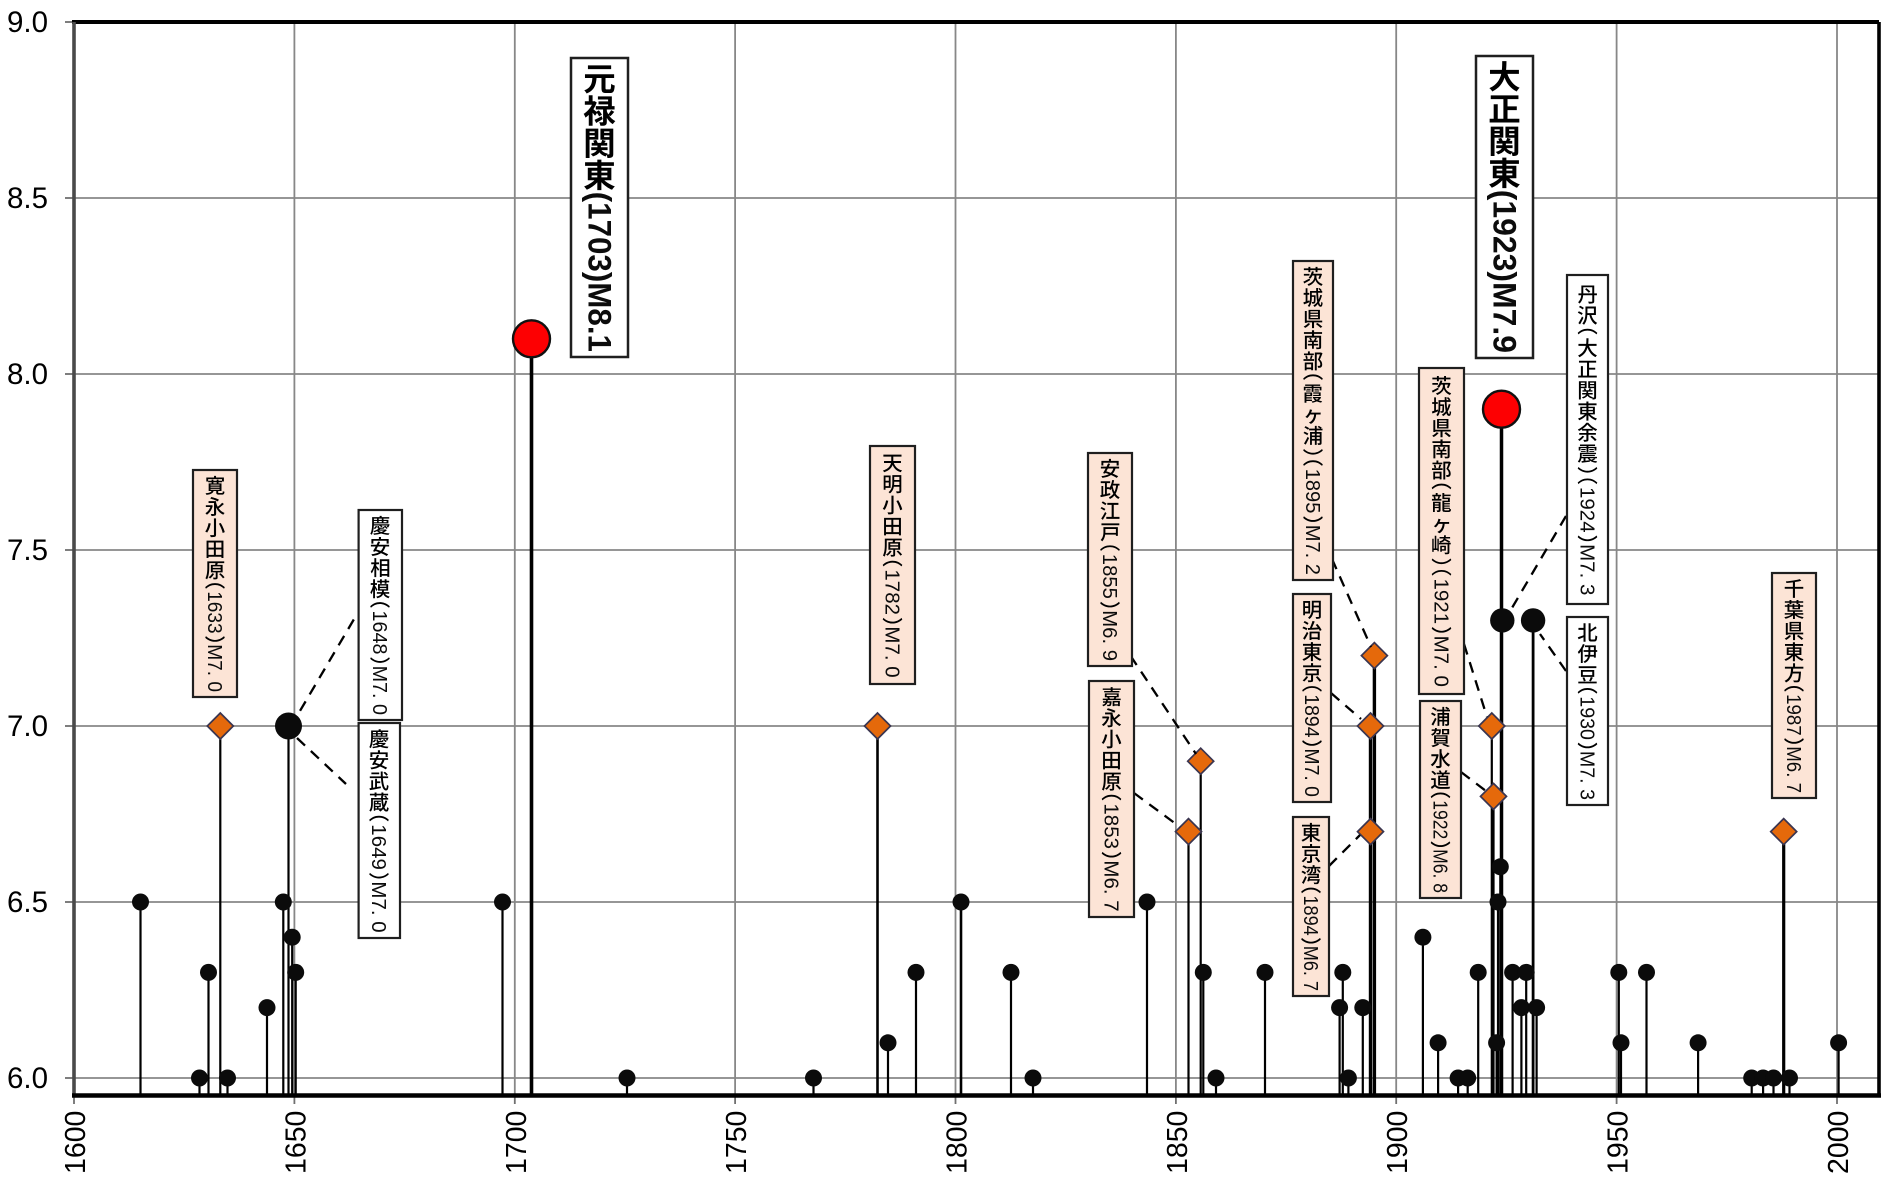 The width and height of the screenshot is (1892, 1186). Describe the element at coordinates (1312, 491) in the screenshot. I see `svg-text: 1895` at that location.